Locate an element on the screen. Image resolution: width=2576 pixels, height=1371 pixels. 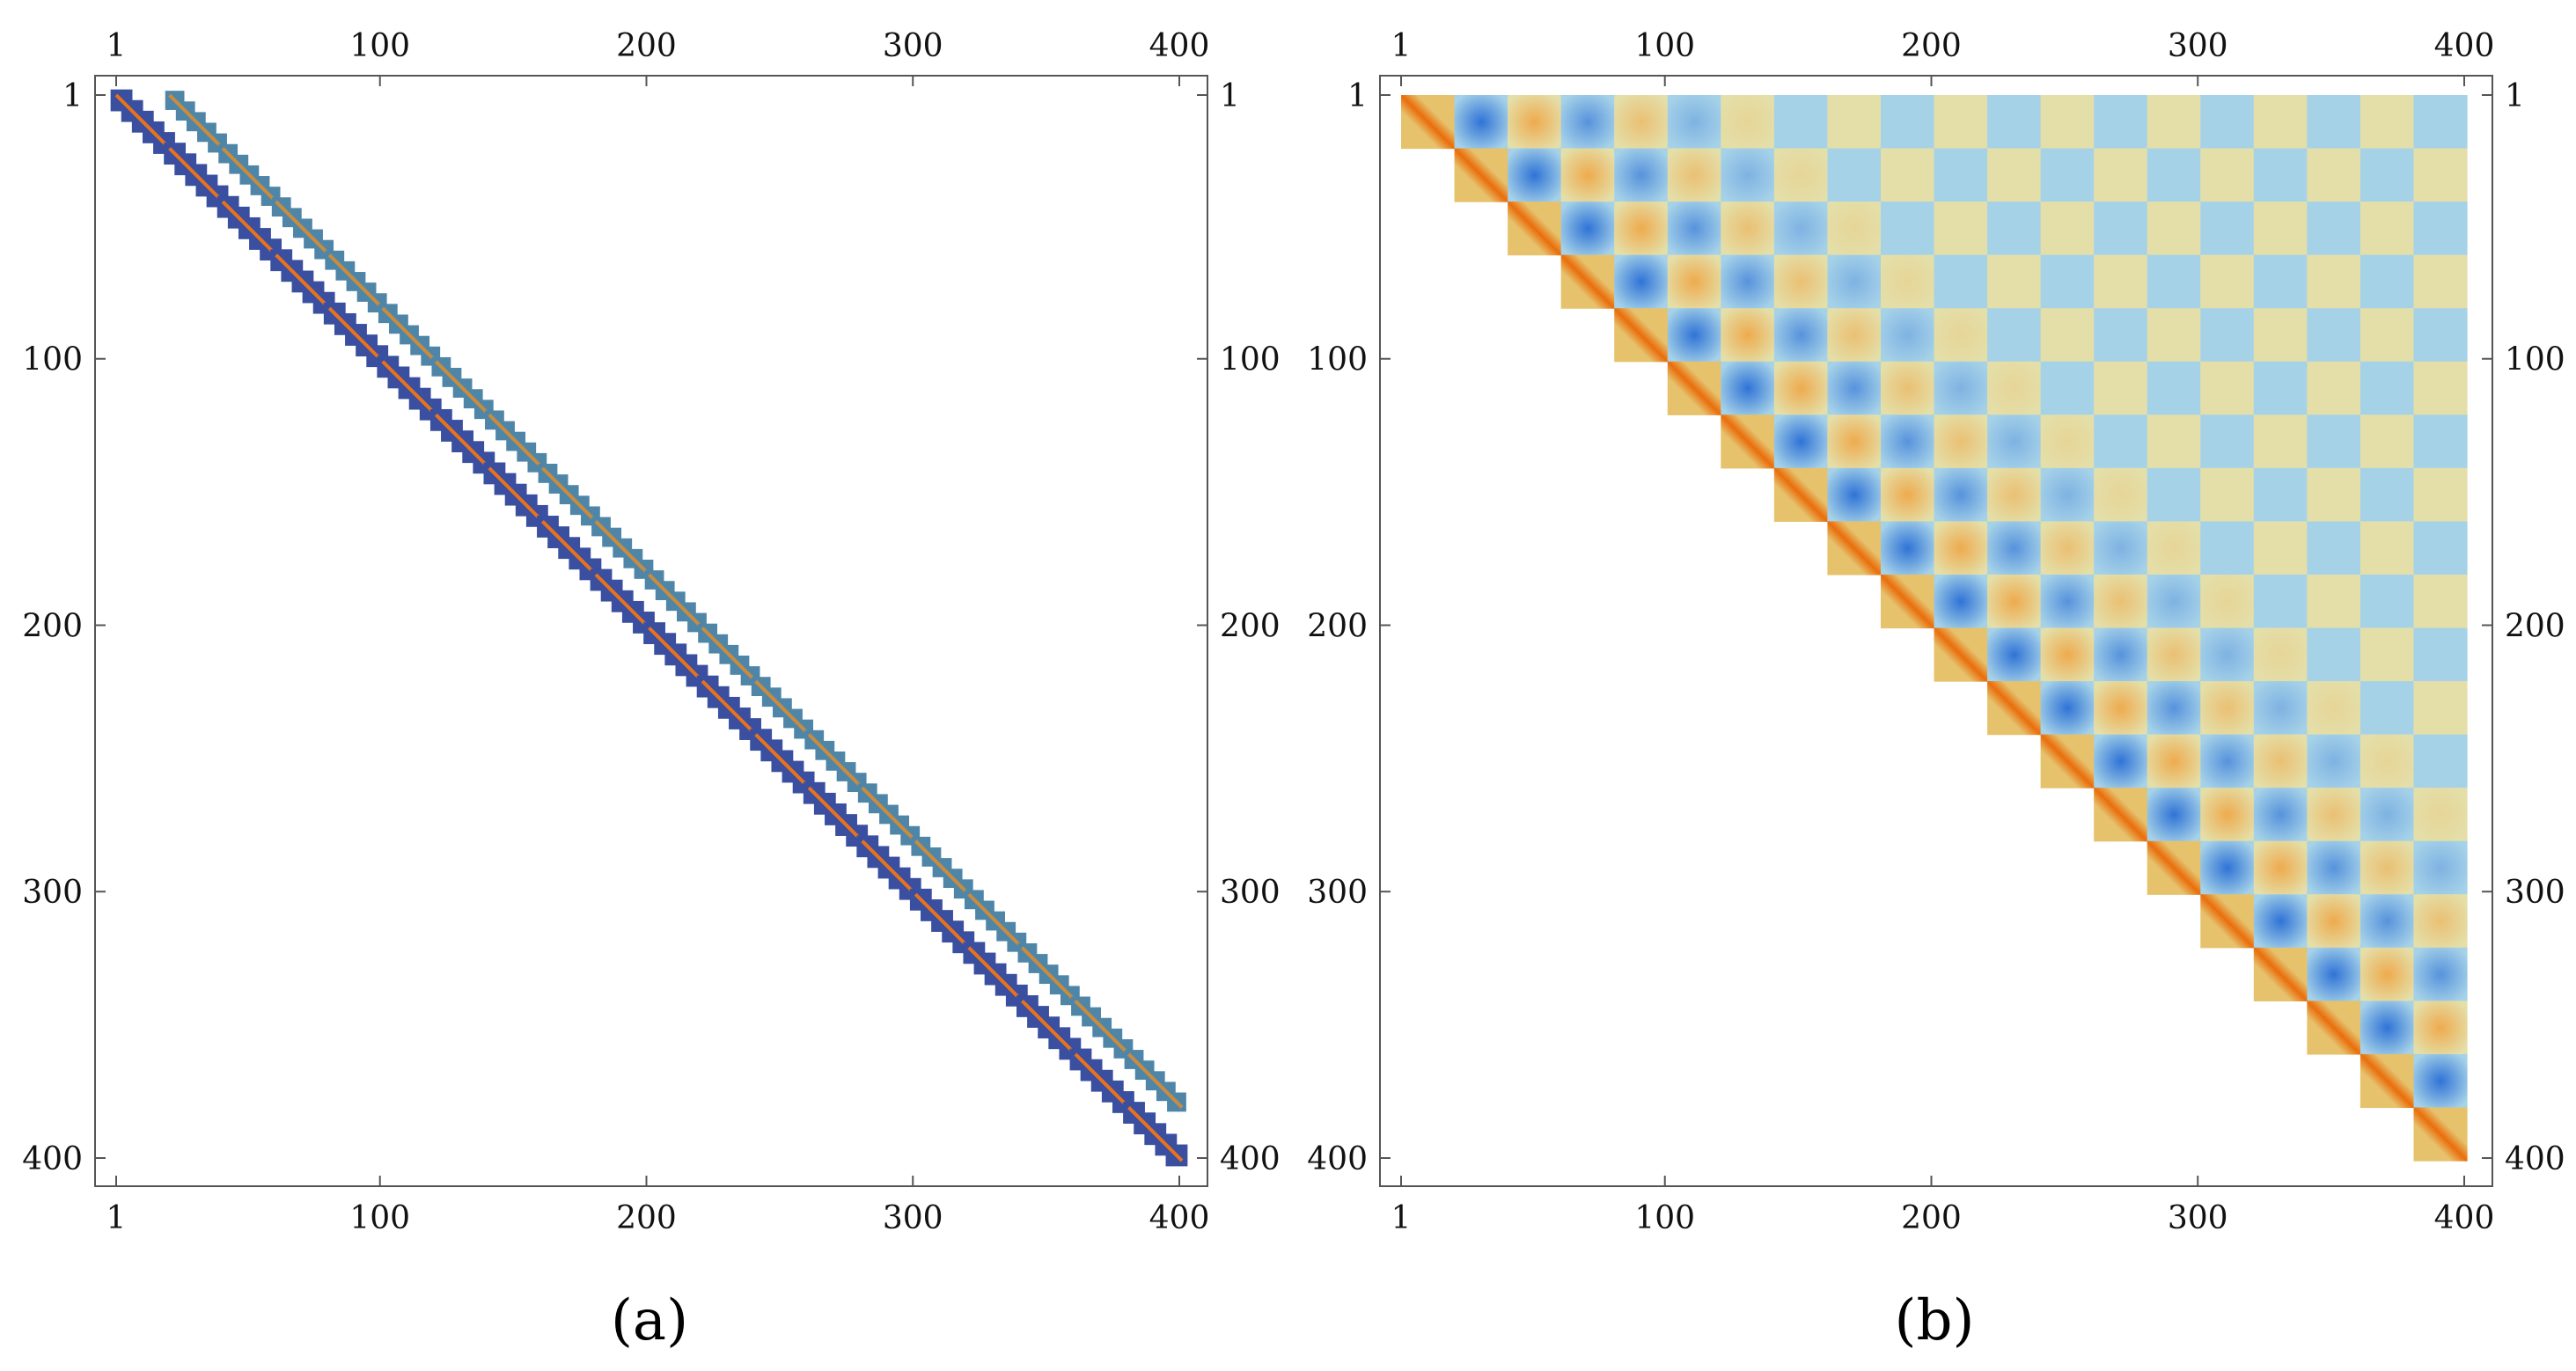
panel-a-xtick-label-bottom: 100 is located at coordinates (379, 1218).